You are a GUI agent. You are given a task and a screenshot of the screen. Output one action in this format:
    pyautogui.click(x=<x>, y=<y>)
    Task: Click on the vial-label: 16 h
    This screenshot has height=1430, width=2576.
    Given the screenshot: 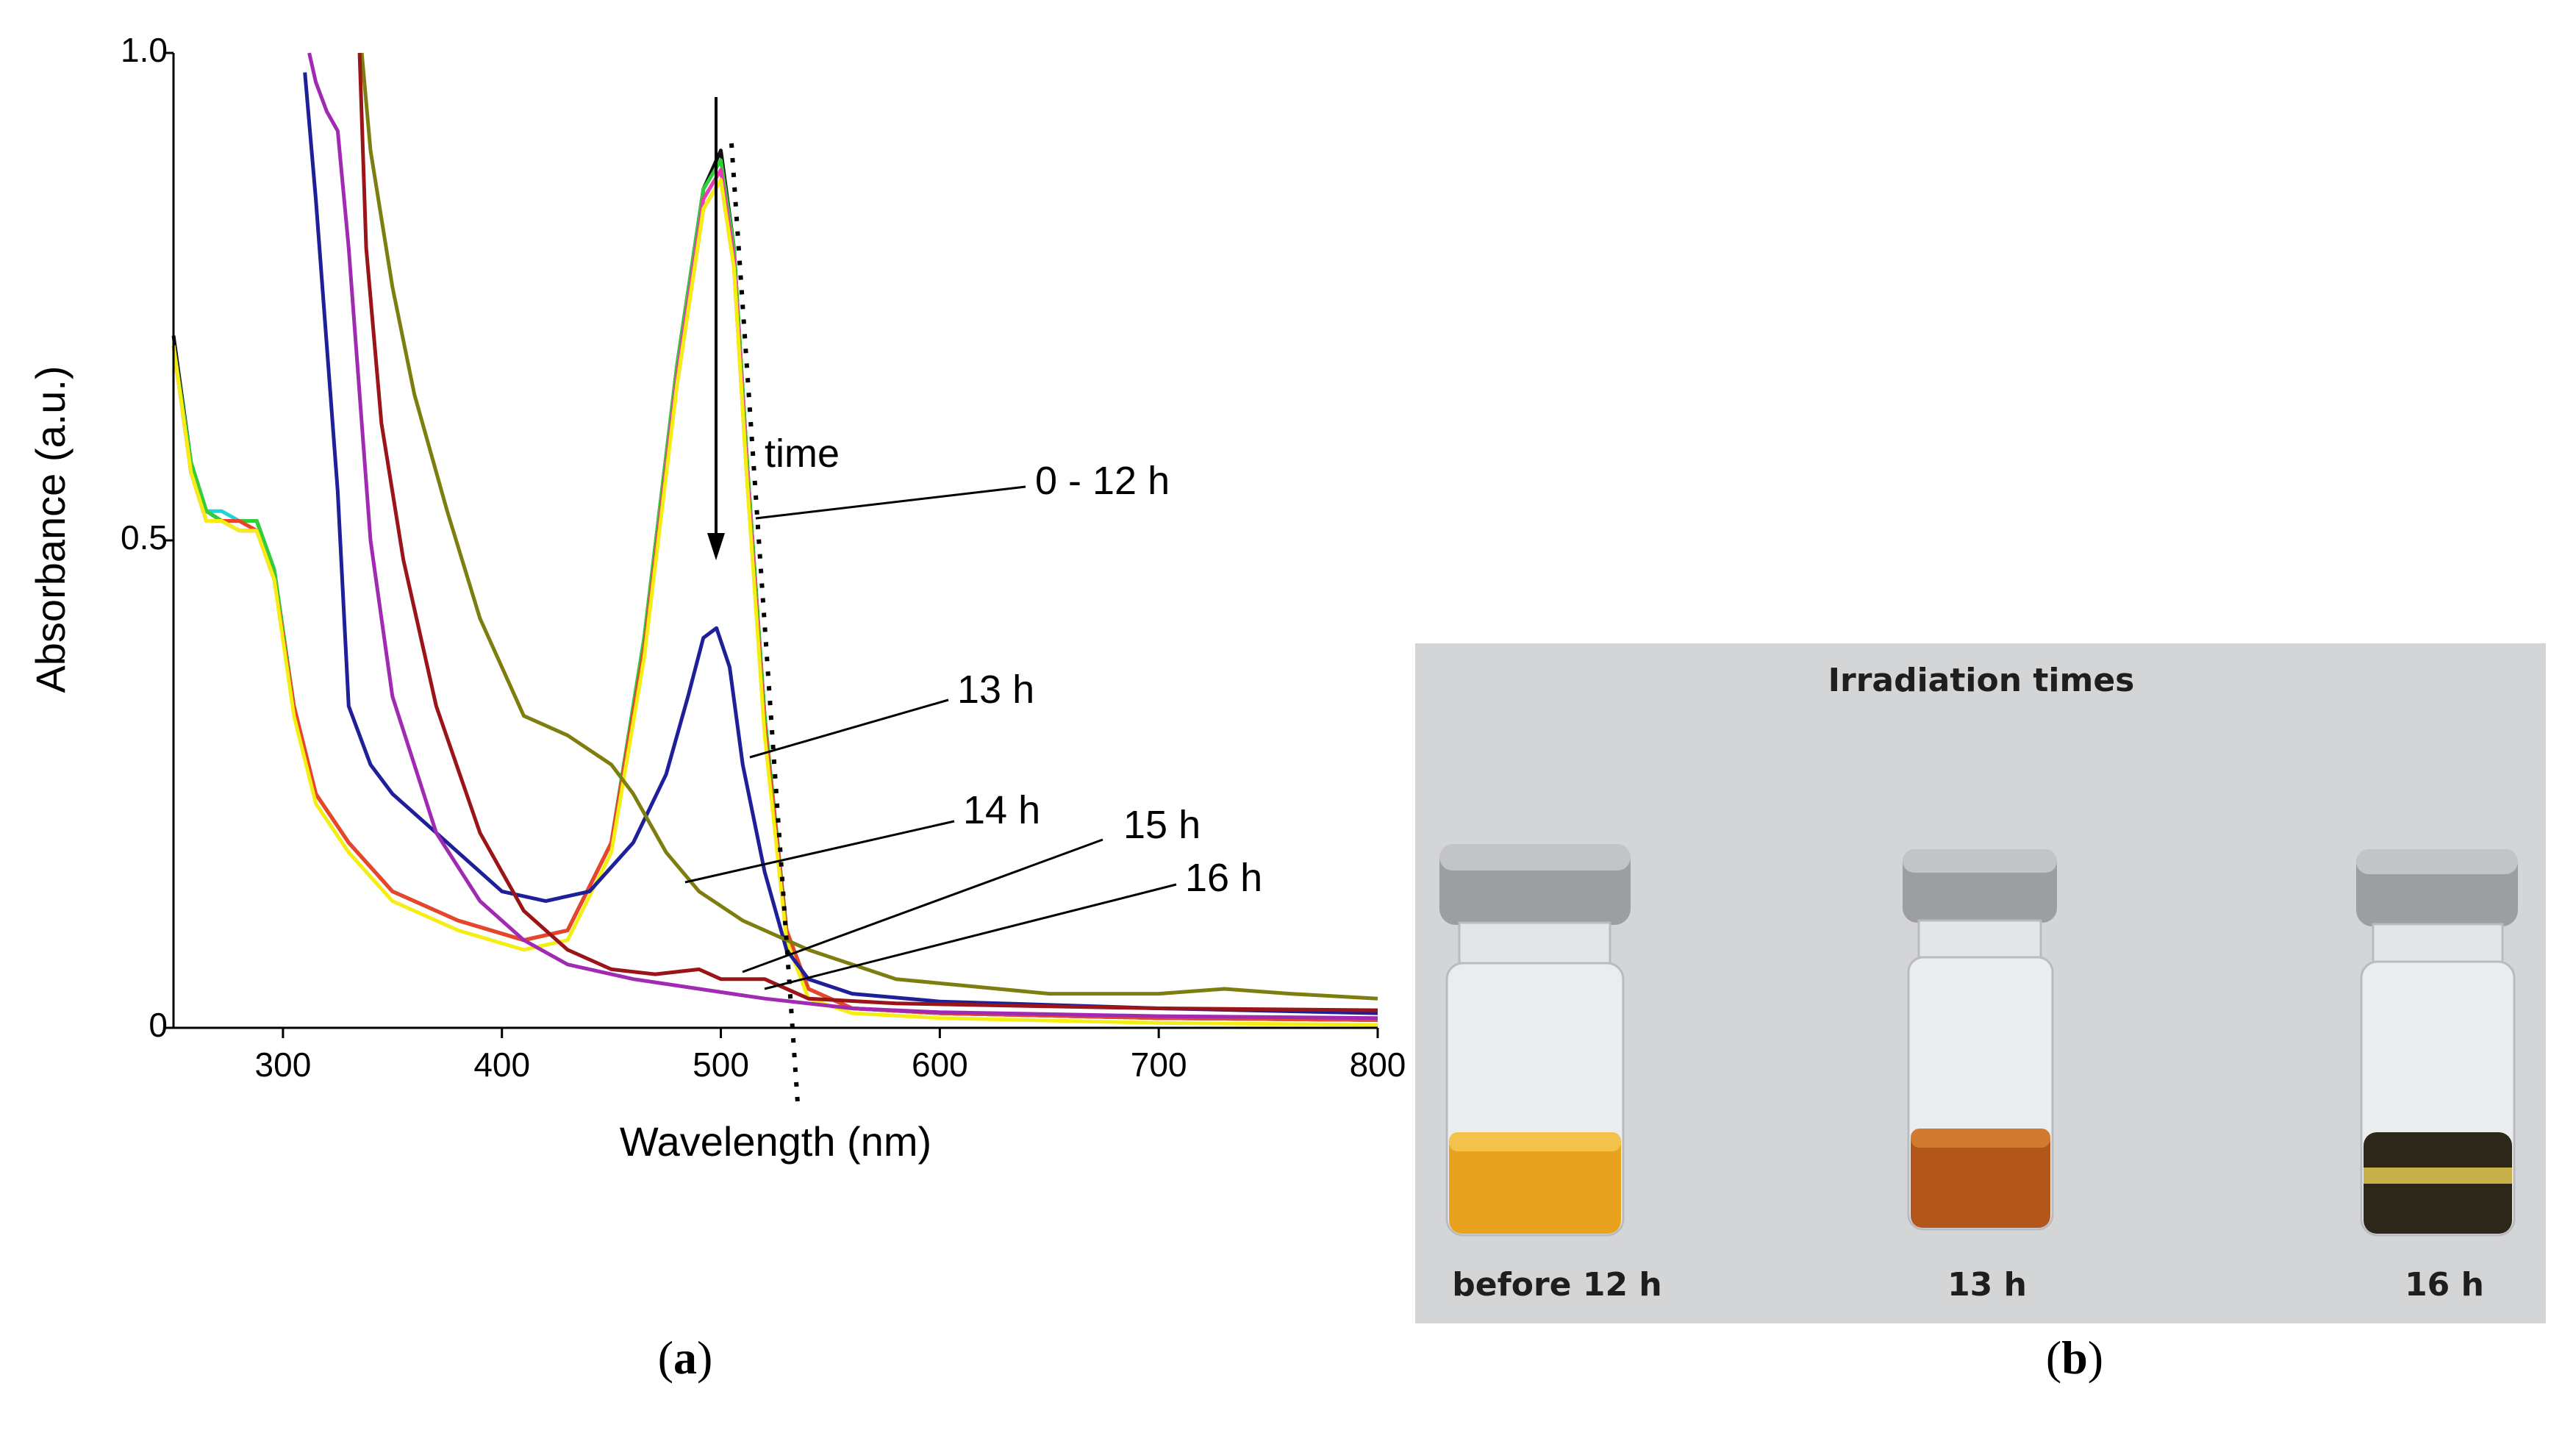 What is the action you would take?
    pyautogui.click(x=2444, y=1285)
    